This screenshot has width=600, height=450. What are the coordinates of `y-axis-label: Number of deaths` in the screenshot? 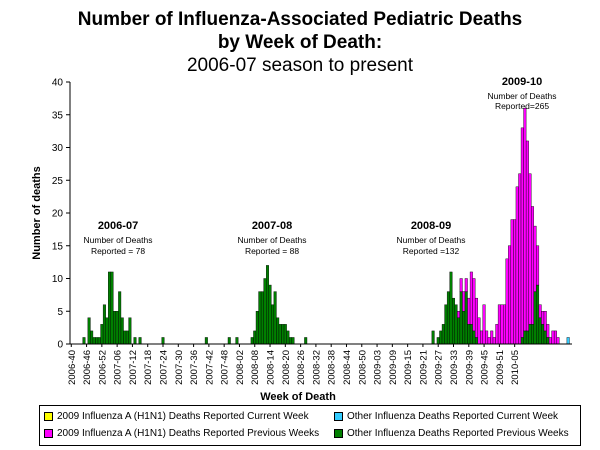 It's located at (37, 213).